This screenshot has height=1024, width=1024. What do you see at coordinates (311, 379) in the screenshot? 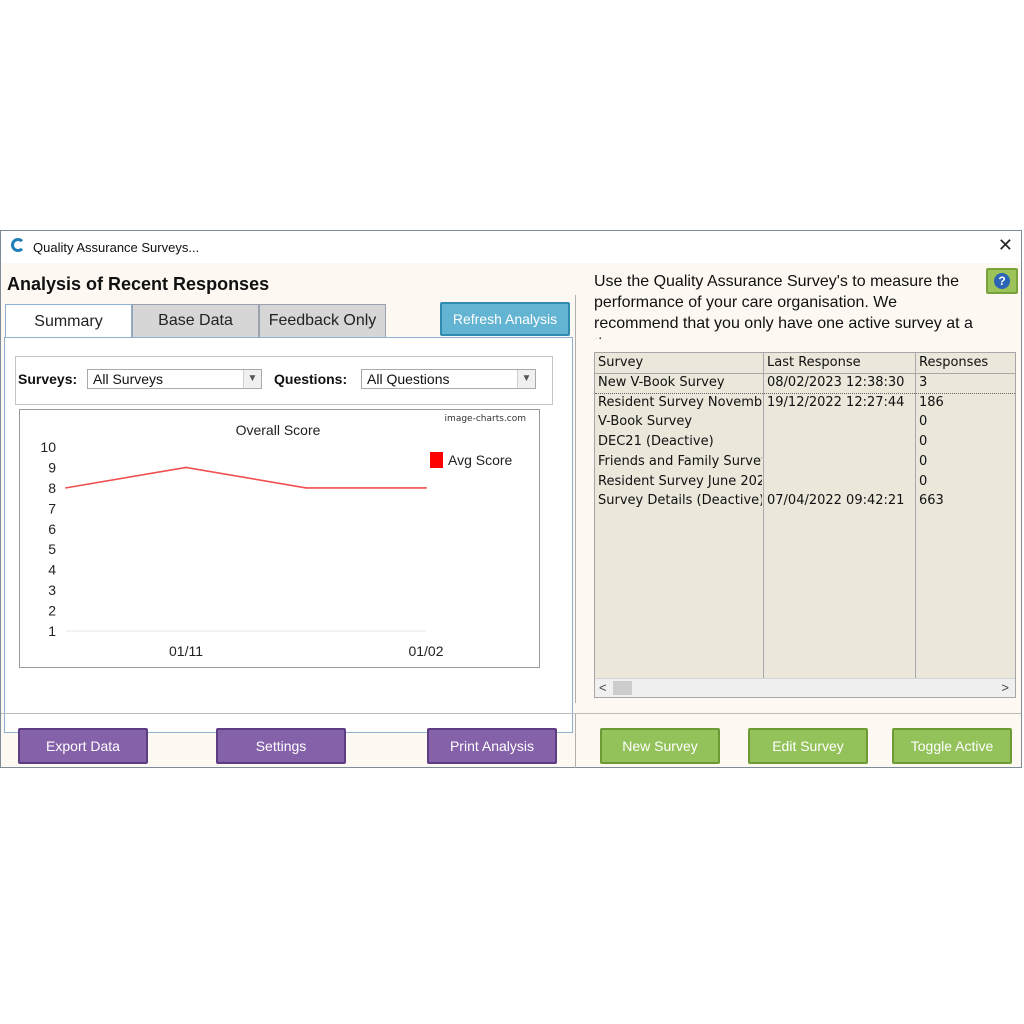
I see `questions-label: Questions:` at bounding box center [311, 379].